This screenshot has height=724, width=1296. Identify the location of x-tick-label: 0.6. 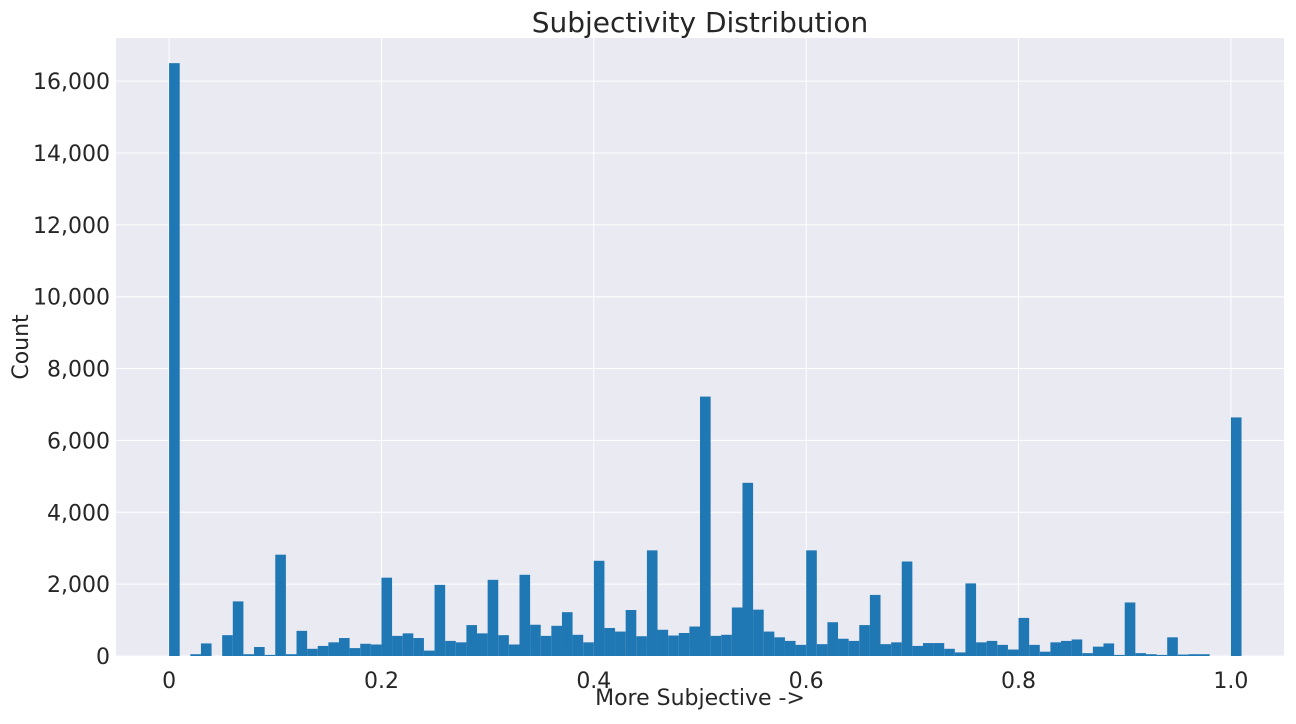
(806, 681).